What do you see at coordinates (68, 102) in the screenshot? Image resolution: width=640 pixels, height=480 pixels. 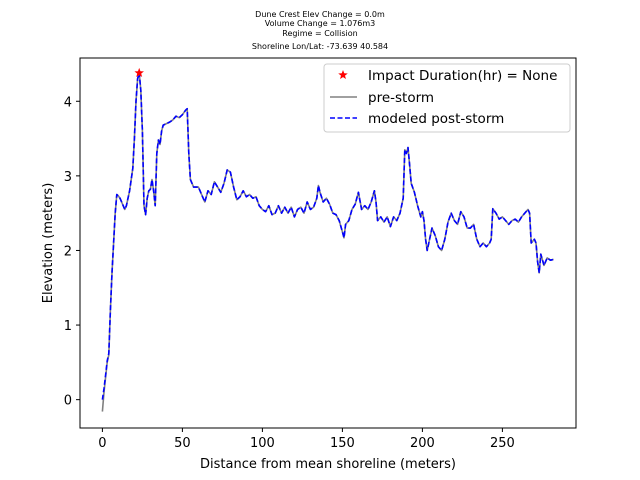 I see `y-tick-label: 4` at bounding box center [68, 102].